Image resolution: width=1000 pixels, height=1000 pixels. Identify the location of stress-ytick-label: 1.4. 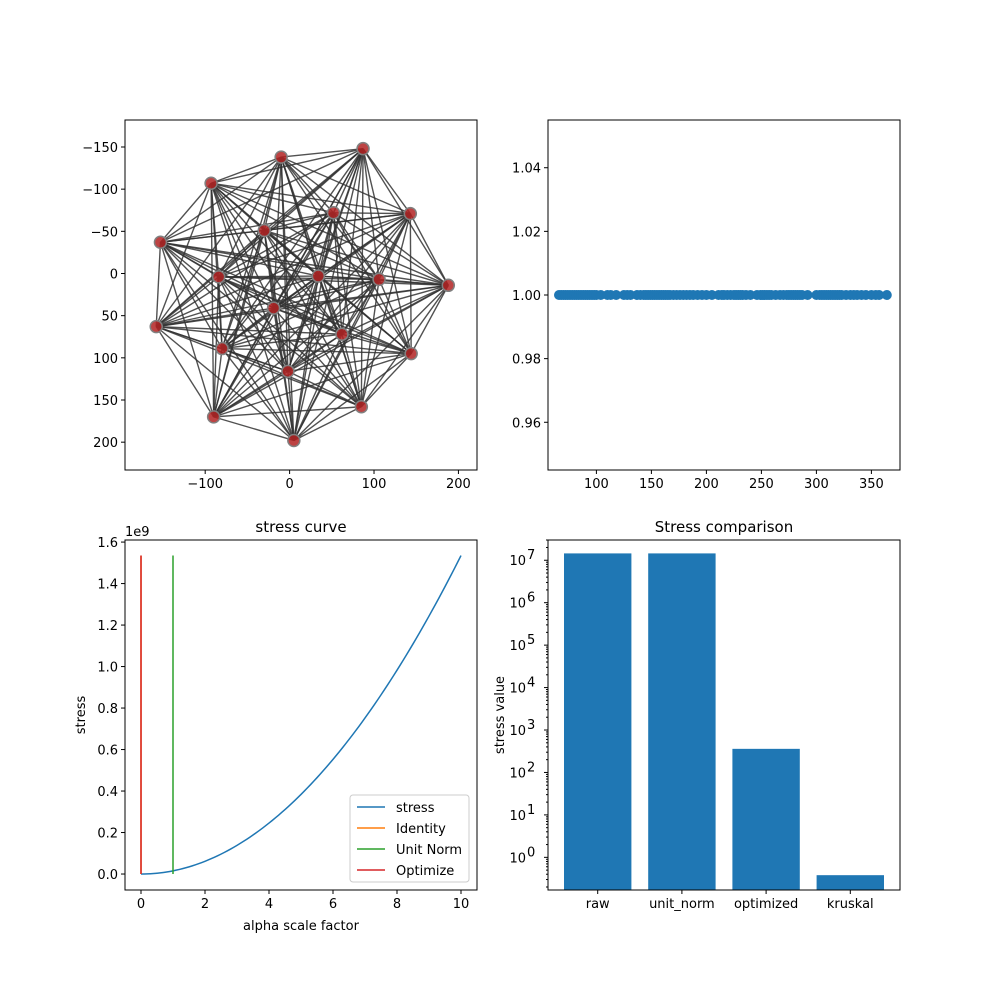
(107, 585).